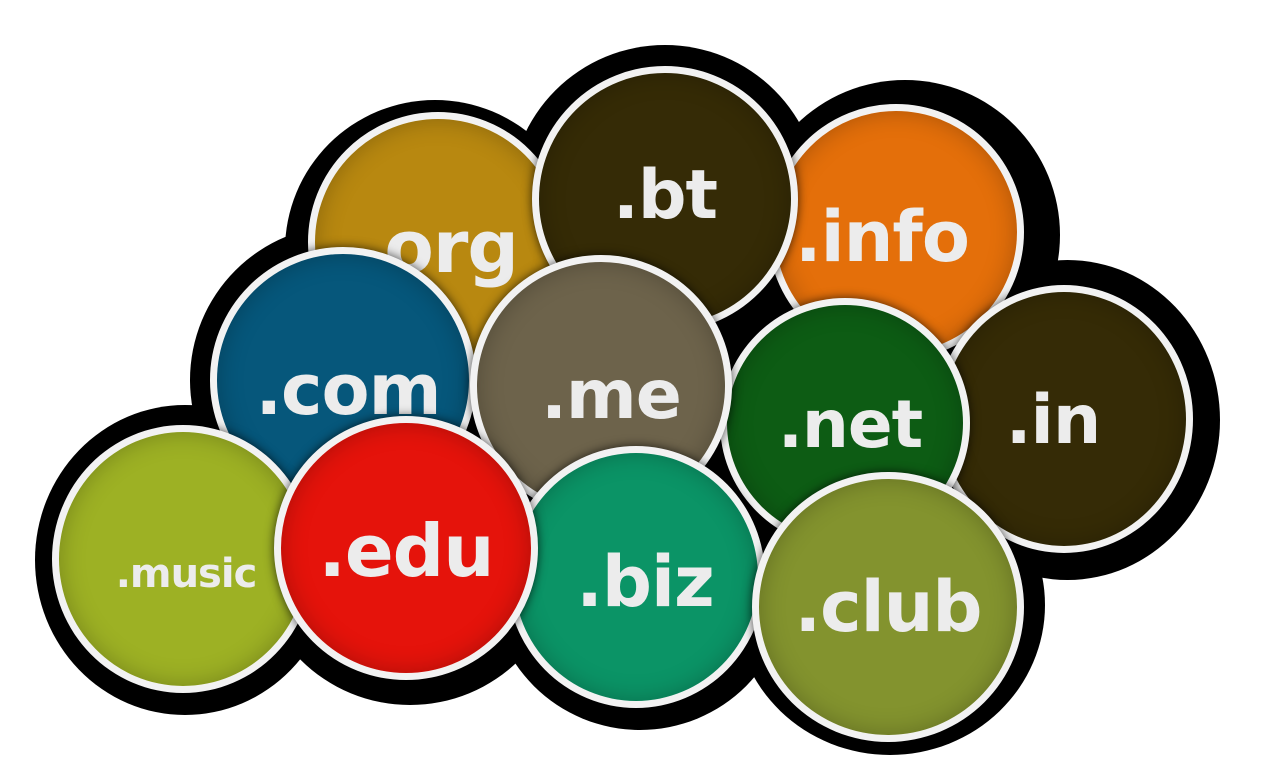  I want to click on domain-label-me: .me, so click(611, 395).